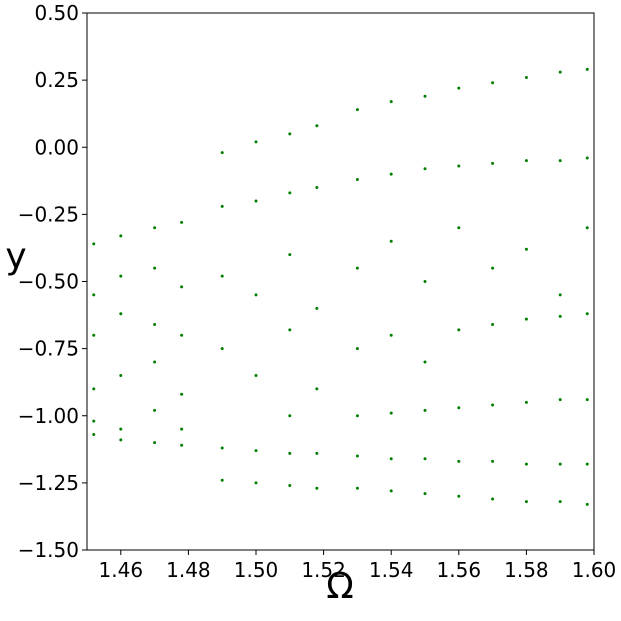 The height and width of the screenshot is (621, 621). What do you see at coordinates (391, 570) in the screenshot?
I see `x-tick-label: 1.54` at bounding box center [391, 570].